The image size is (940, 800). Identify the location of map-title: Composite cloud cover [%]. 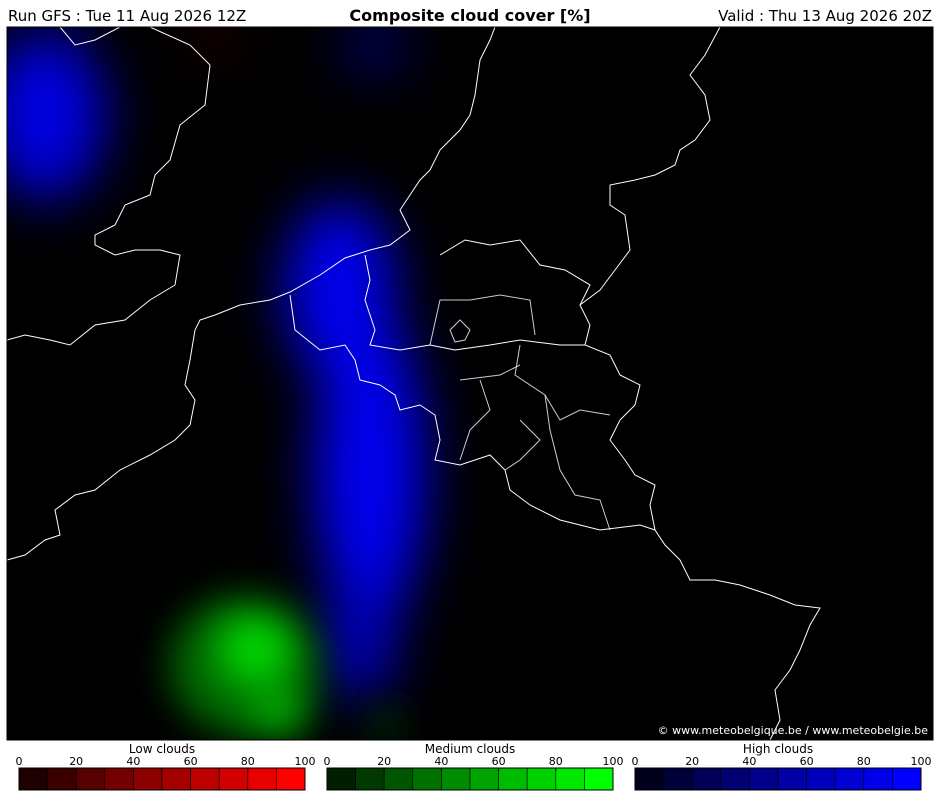
(469, 15).